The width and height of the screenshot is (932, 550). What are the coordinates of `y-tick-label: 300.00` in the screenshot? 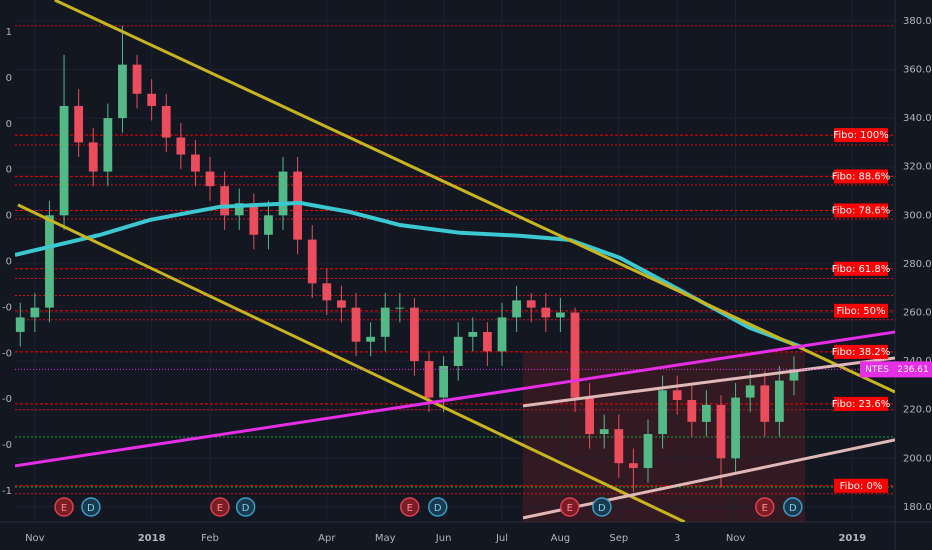 It's located at (917, 215).